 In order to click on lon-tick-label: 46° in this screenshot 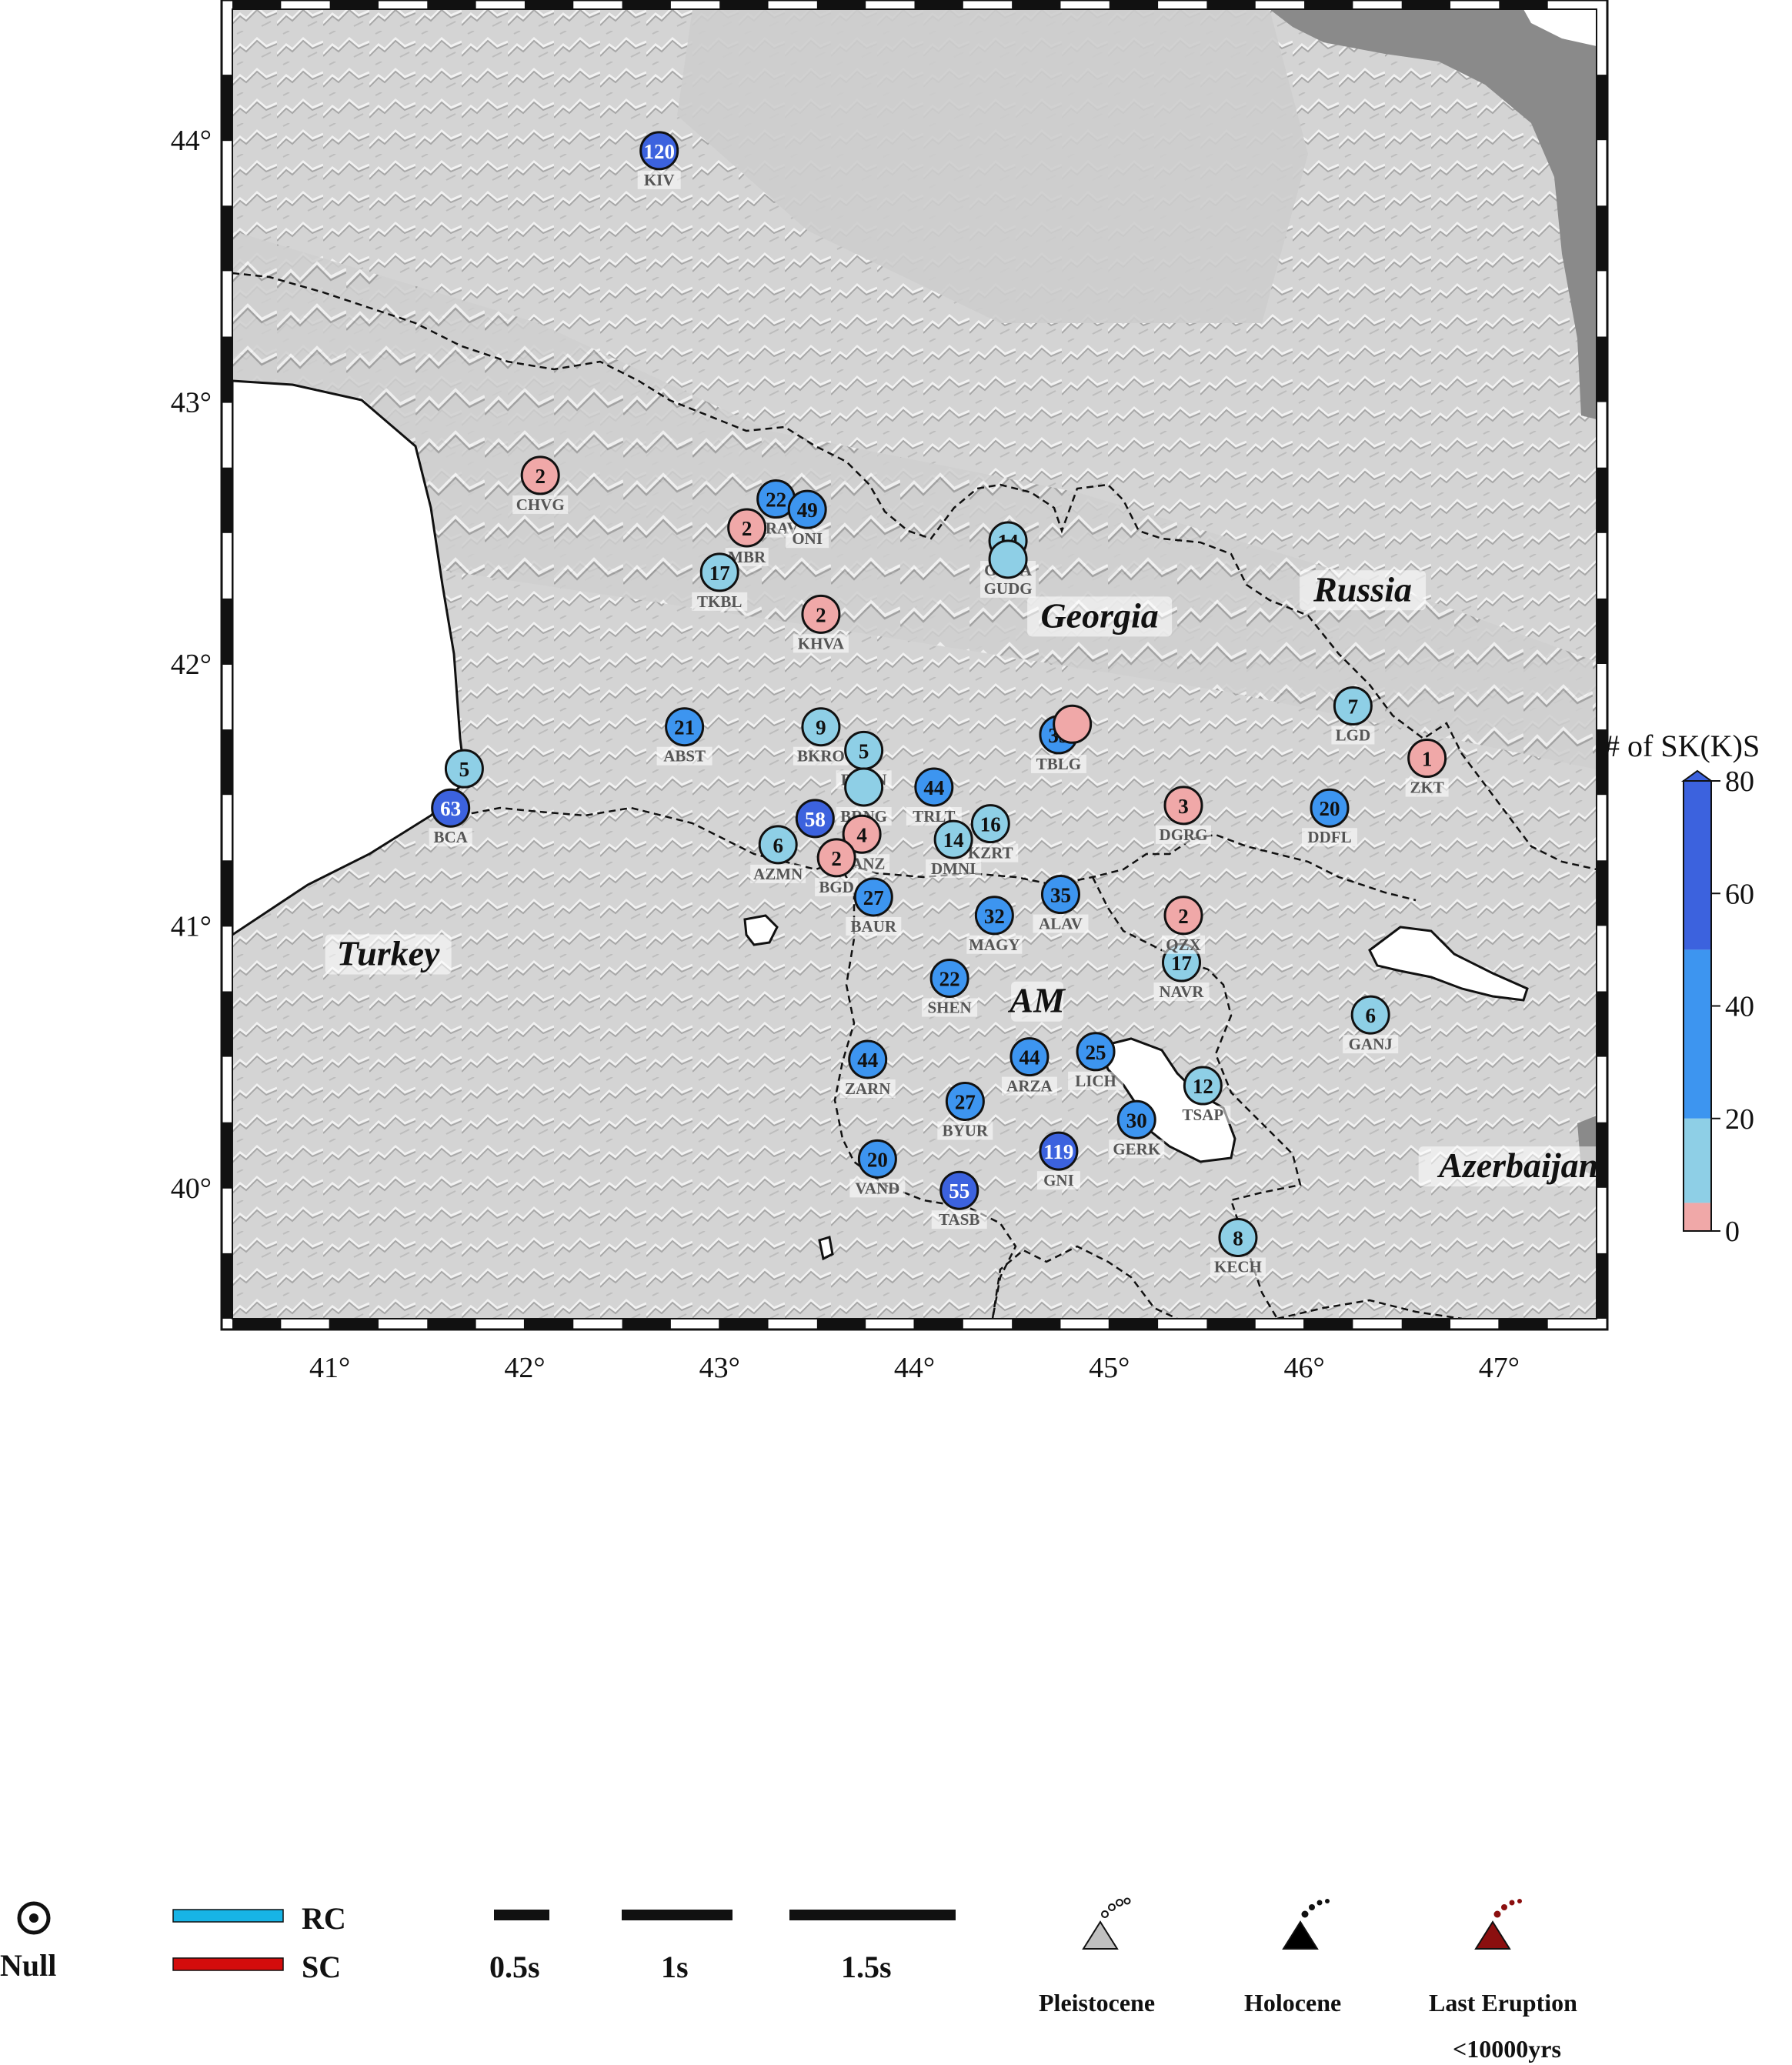, I will do `click(1303, 1368)`.